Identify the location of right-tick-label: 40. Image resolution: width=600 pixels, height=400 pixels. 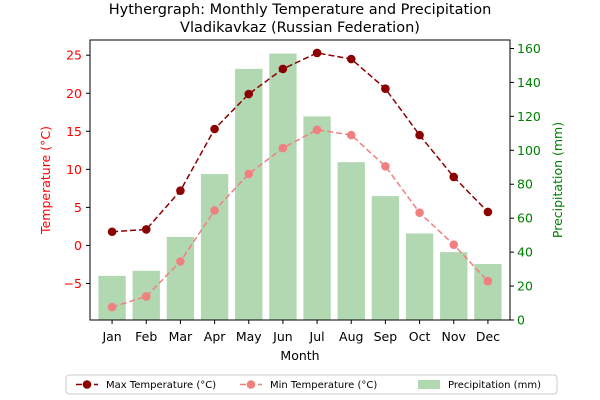
(525, 252).